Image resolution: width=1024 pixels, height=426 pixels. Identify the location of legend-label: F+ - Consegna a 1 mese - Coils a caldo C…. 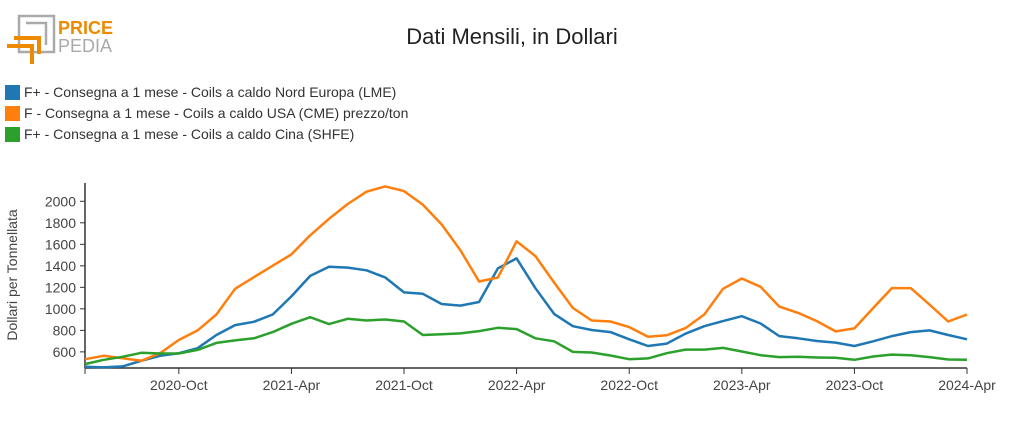
(189, 134).